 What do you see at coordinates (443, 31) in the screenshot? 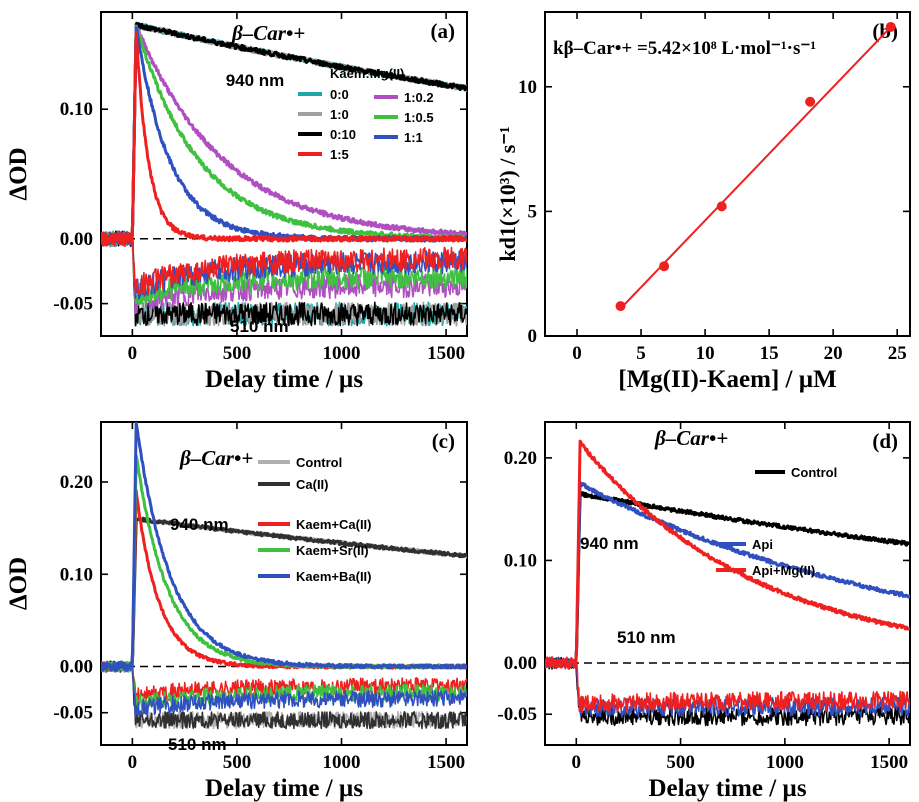
I see `panel-label: (a)` at bounding box center [443, 31].